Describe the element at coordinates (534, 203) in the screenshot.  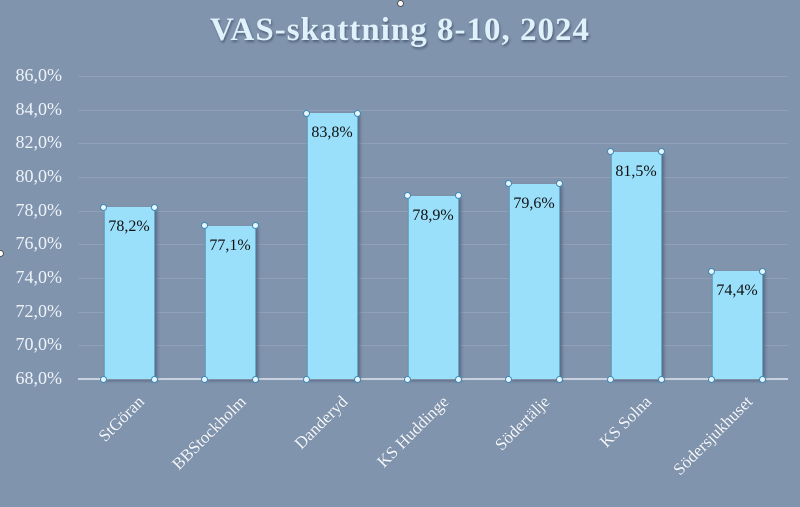
I see `data-label: 79,6%` at that location.